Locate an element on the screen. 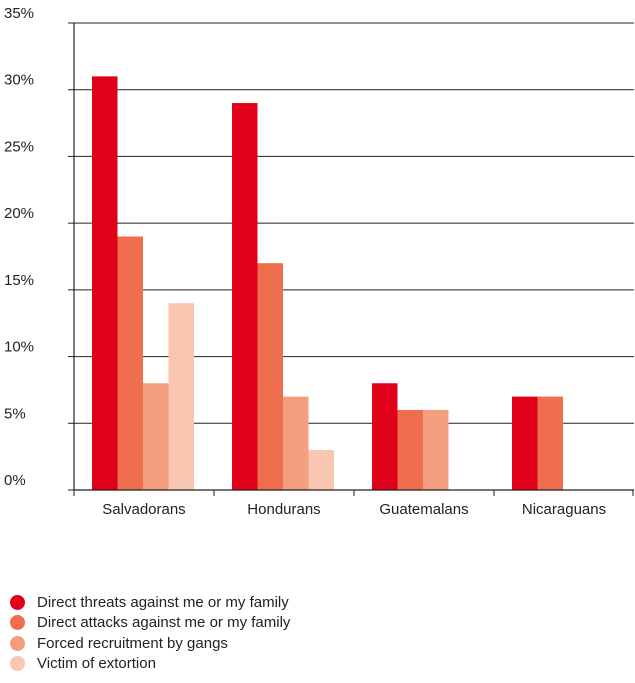  legend-item: Victim of extortion is located at coordinates (150, 664).